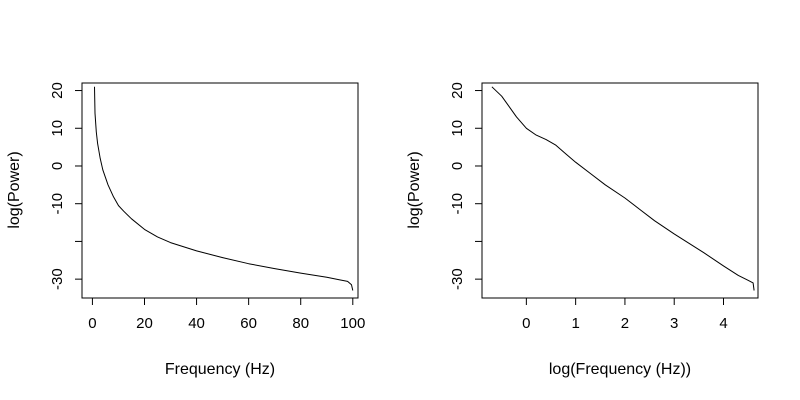  Describe the element at coordinates (620, 369) in the screenshot. I see `right-x-axis-title: log(Frequency (Hz))` at that location.